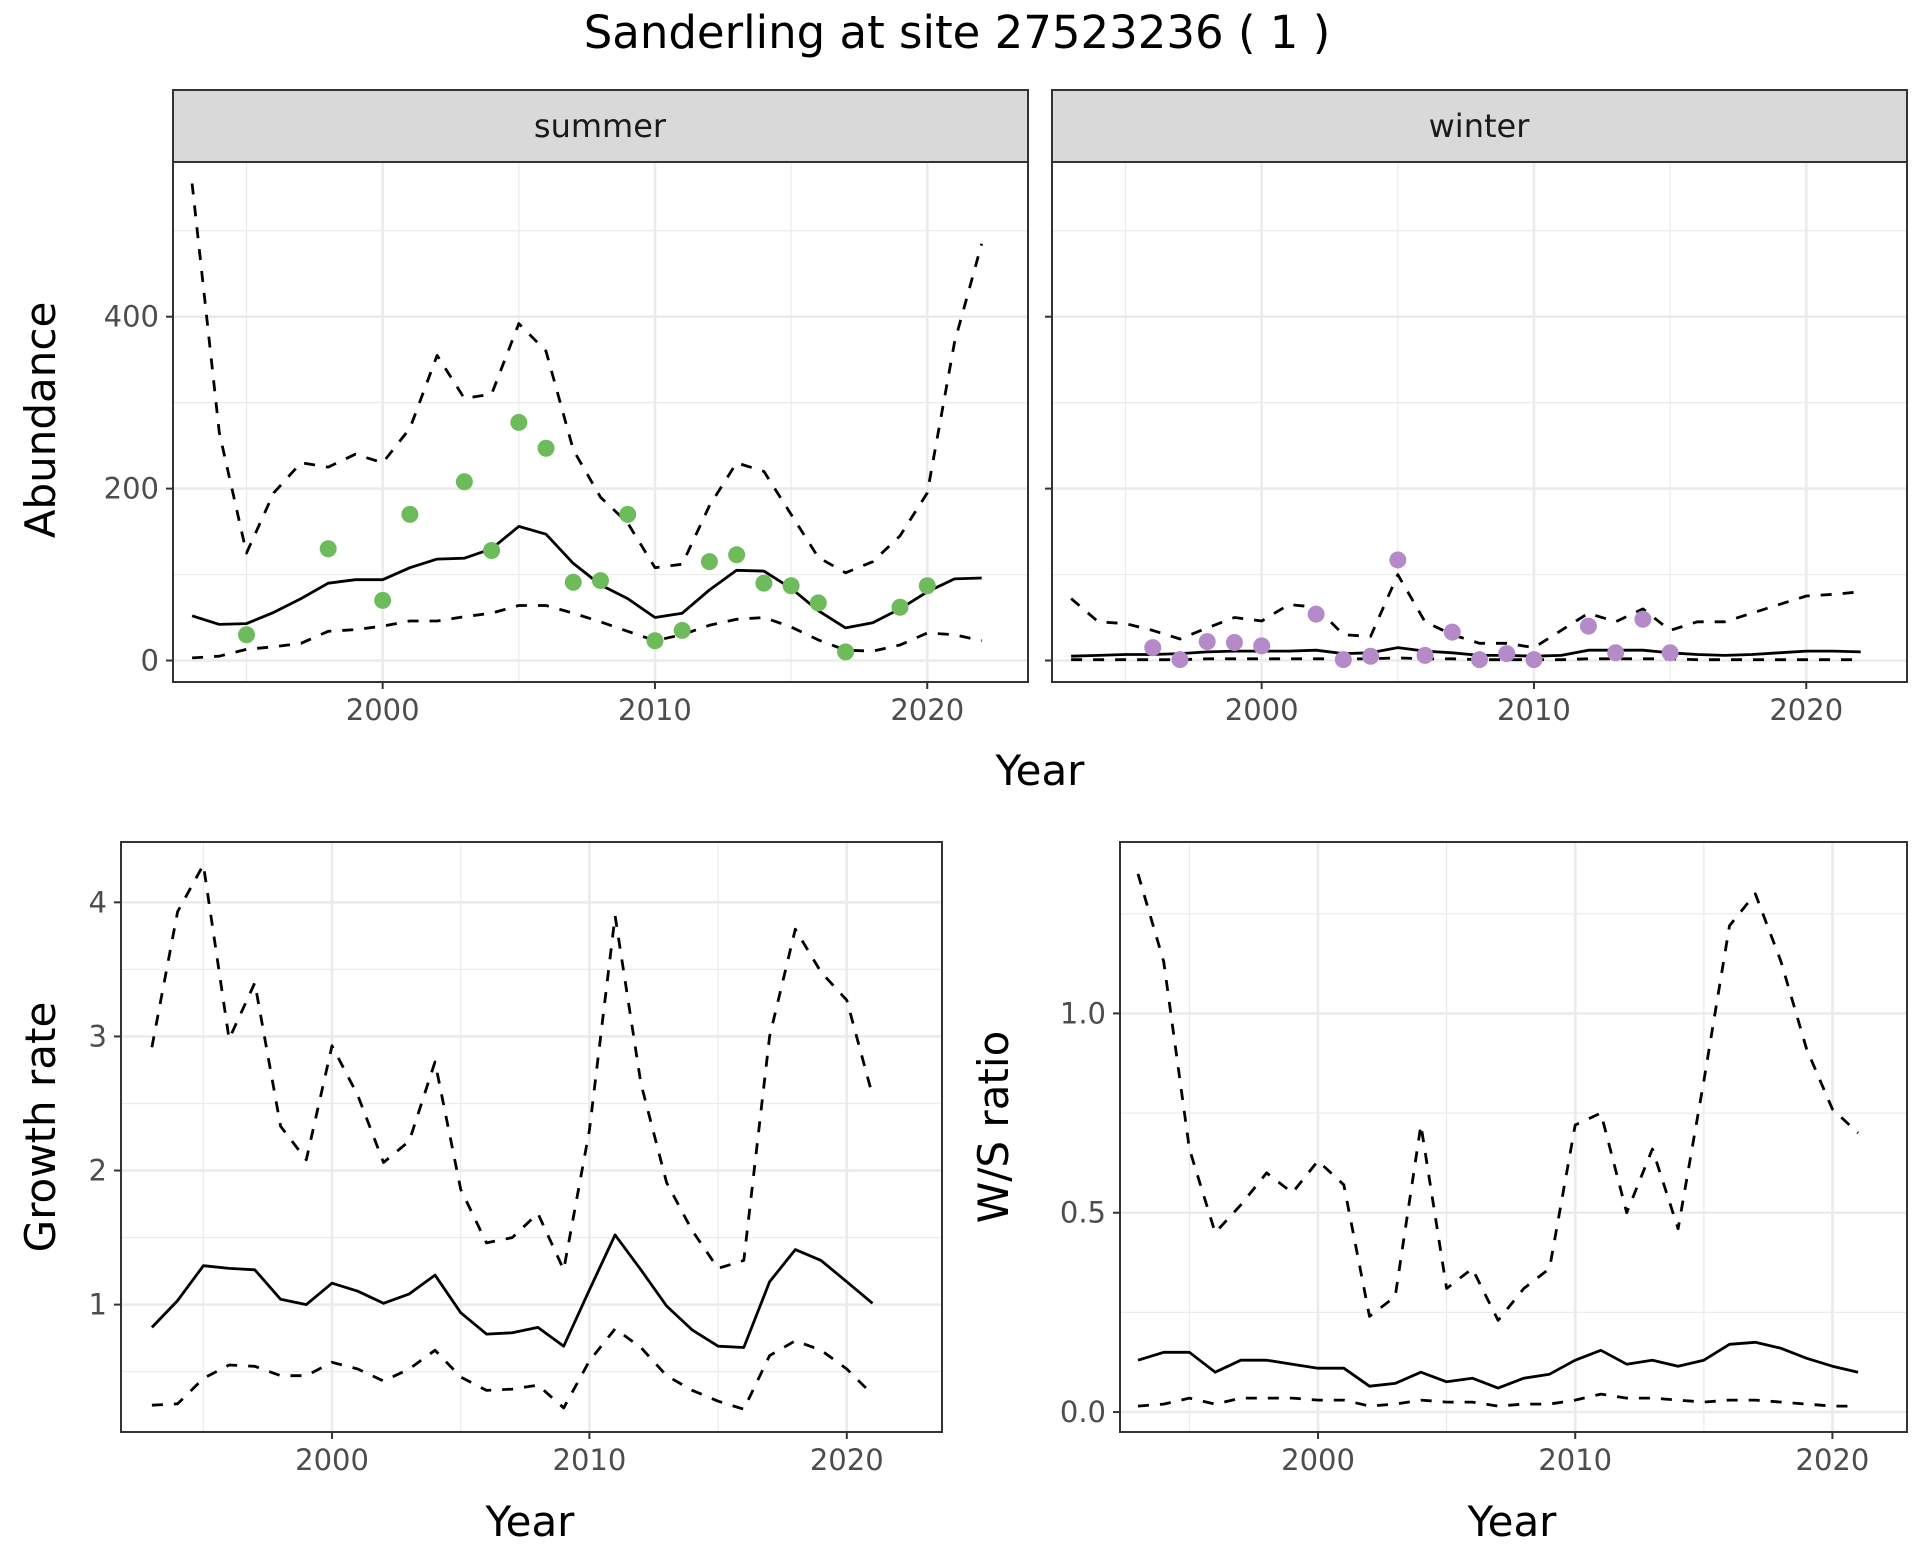 The image size is (1920, 1560). What do you see at coordinates (1465, 610) in the screenshot?
I see `winter-marks` at bounding box center [1465, 610].